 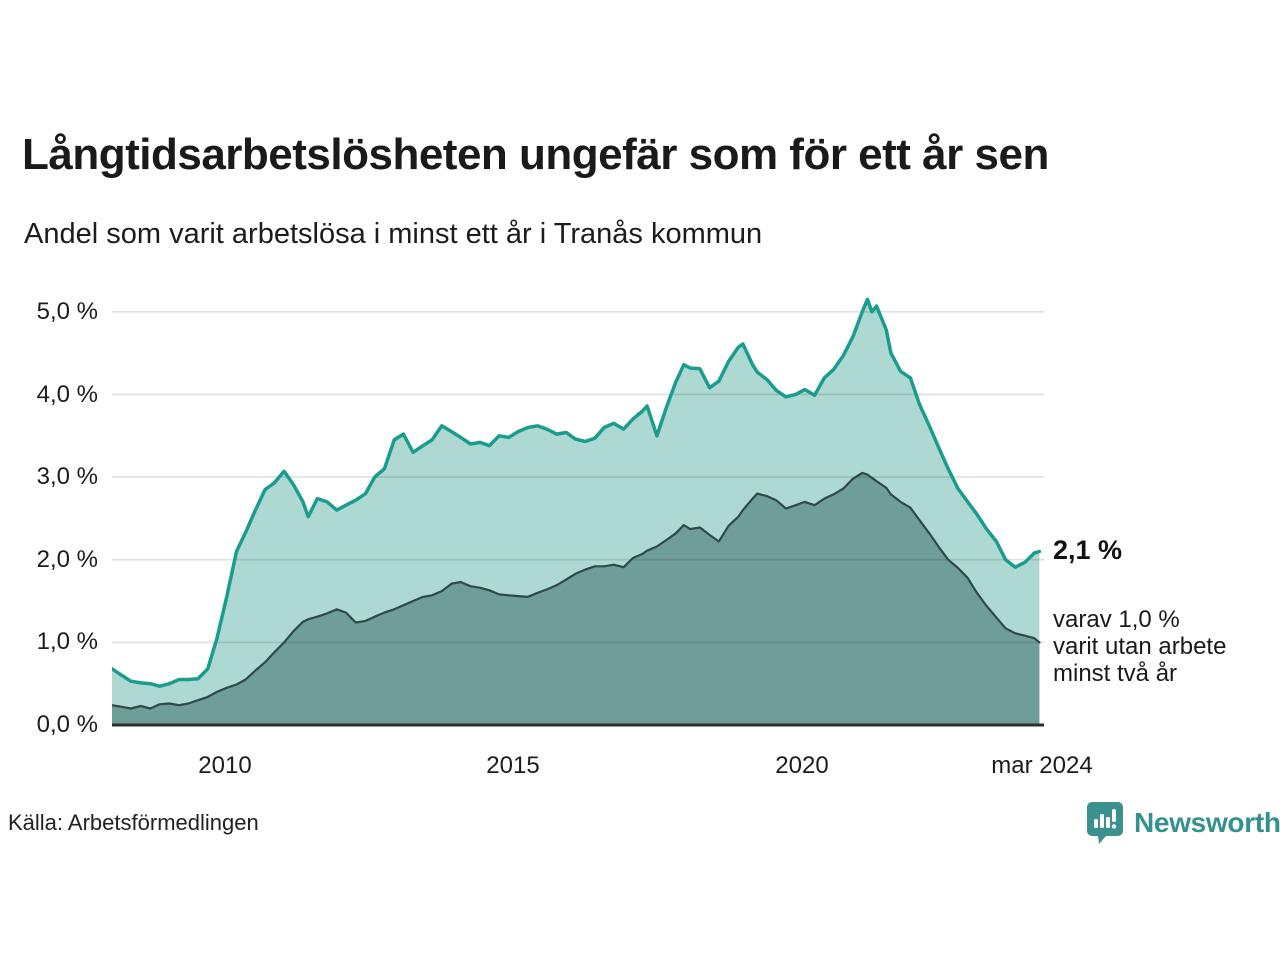 I want to click on newsworthy-chart-bubble-icon, so click(x=1105, y=823).